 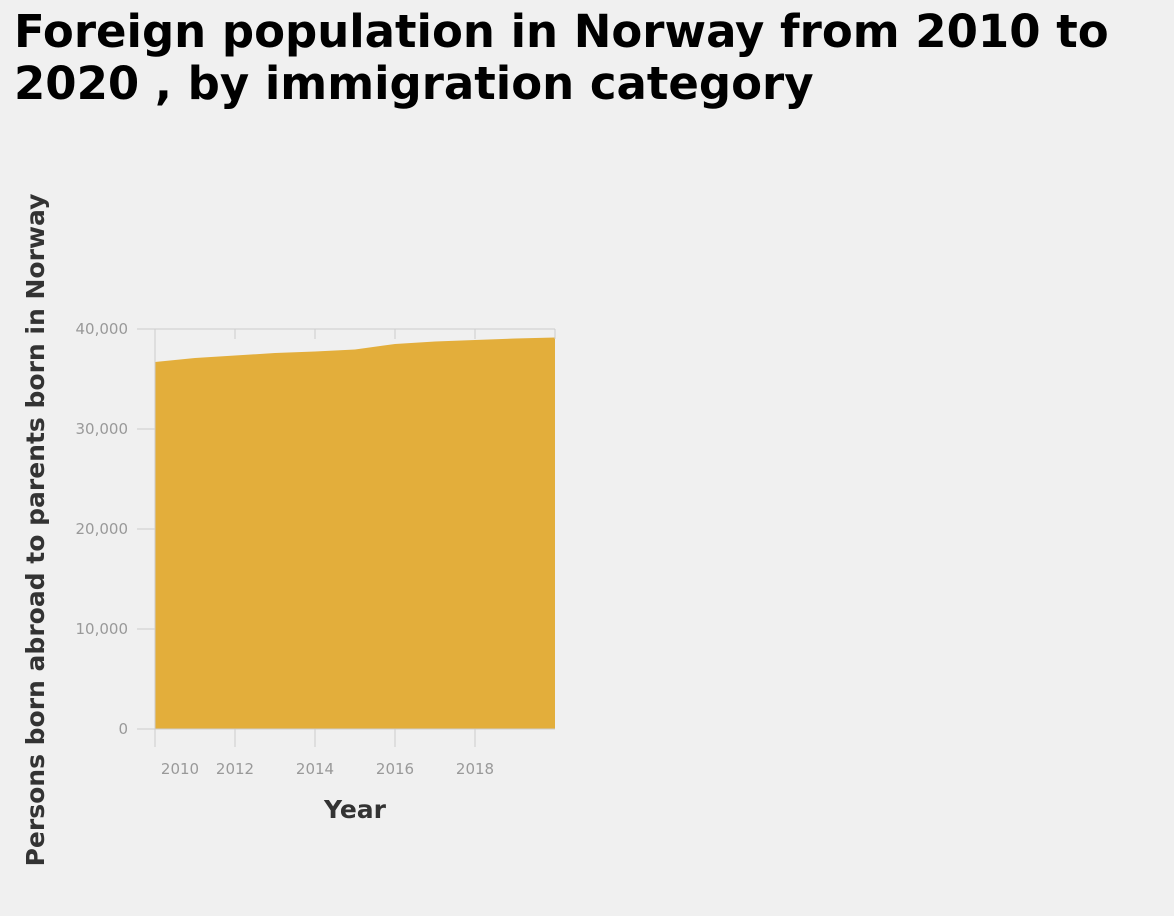 I want to click on y-tick-label: 0, so click(x=123, y=729).